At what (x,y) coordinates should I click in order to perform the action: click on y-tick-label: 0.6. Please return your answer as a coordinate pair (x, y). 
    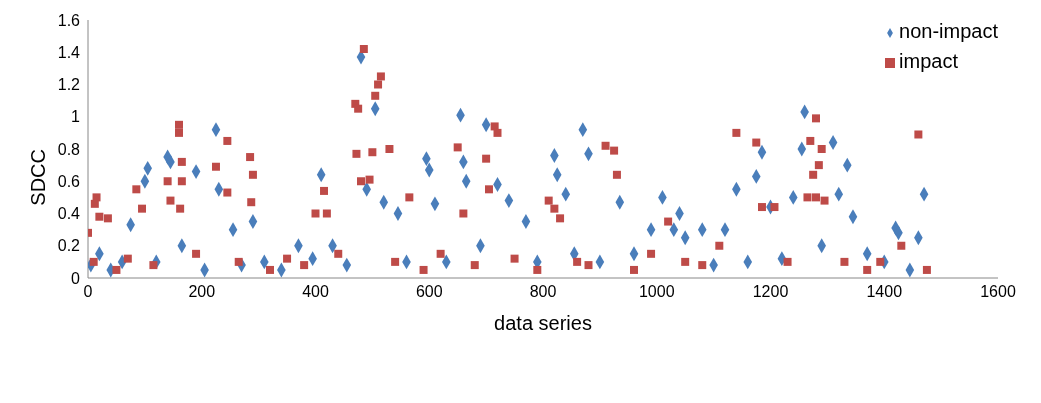
    Looking at the image, I should click on (69, 181).